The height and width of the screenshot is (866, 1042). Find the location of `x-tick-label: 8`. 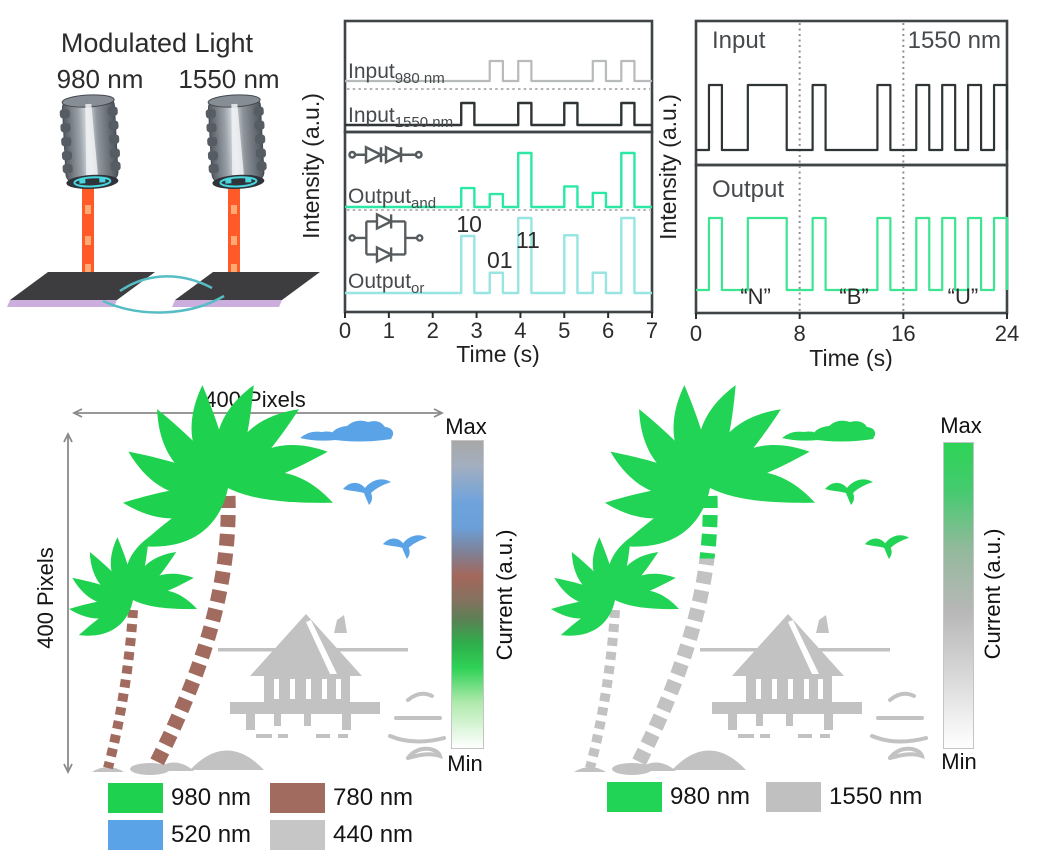

x-tick-label: 8 is located at coordinates (800, 333).